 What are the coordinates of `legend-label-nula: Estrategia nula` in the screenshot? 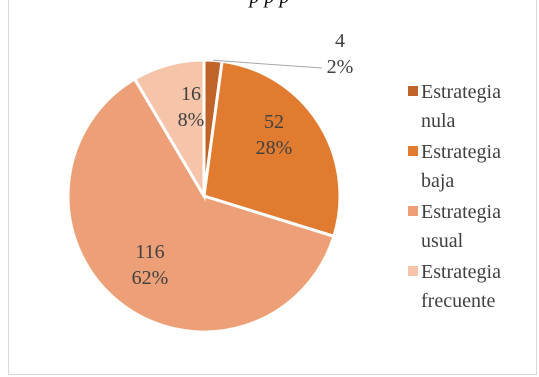 It's located at (461, 106).